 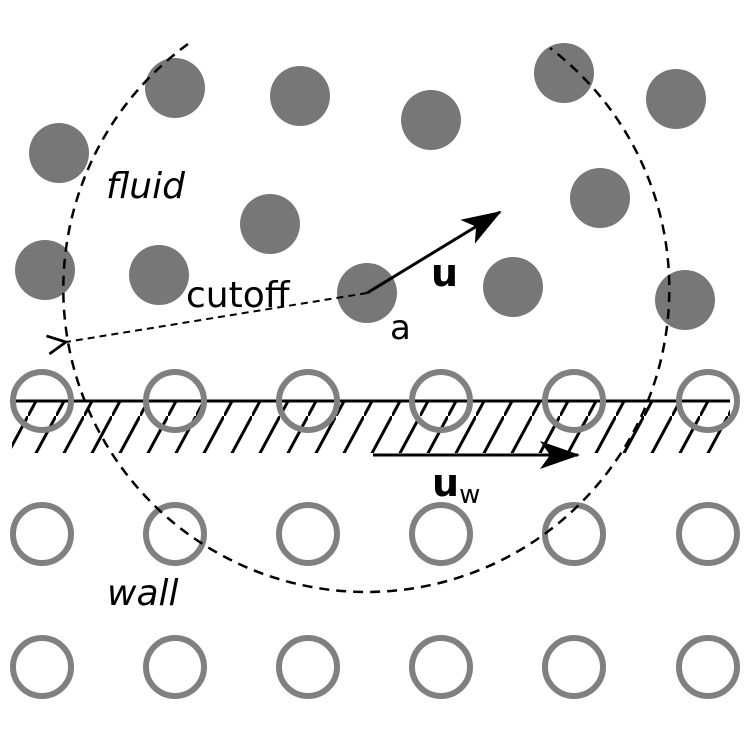 What do you see at coordinates (400, 328) in the screenshot?
I see `particle-a-label: a` at bounding box center [400, 328].